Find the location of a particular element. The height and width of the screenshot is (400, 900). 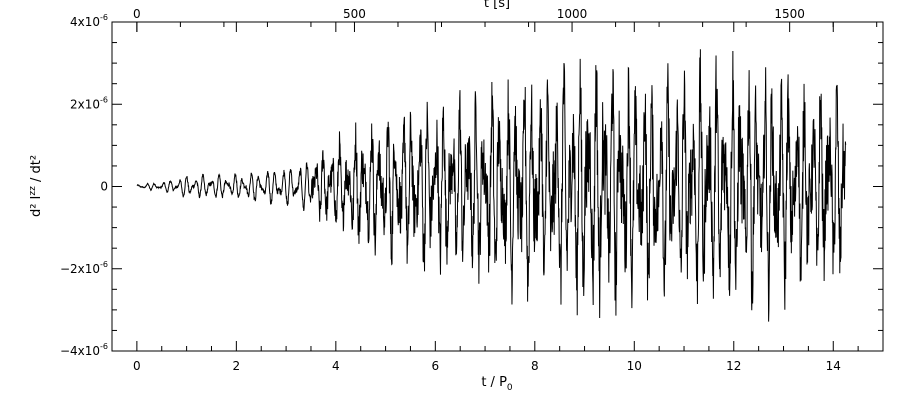

x-tick-label: 6 is located at coordinates (436, 366).